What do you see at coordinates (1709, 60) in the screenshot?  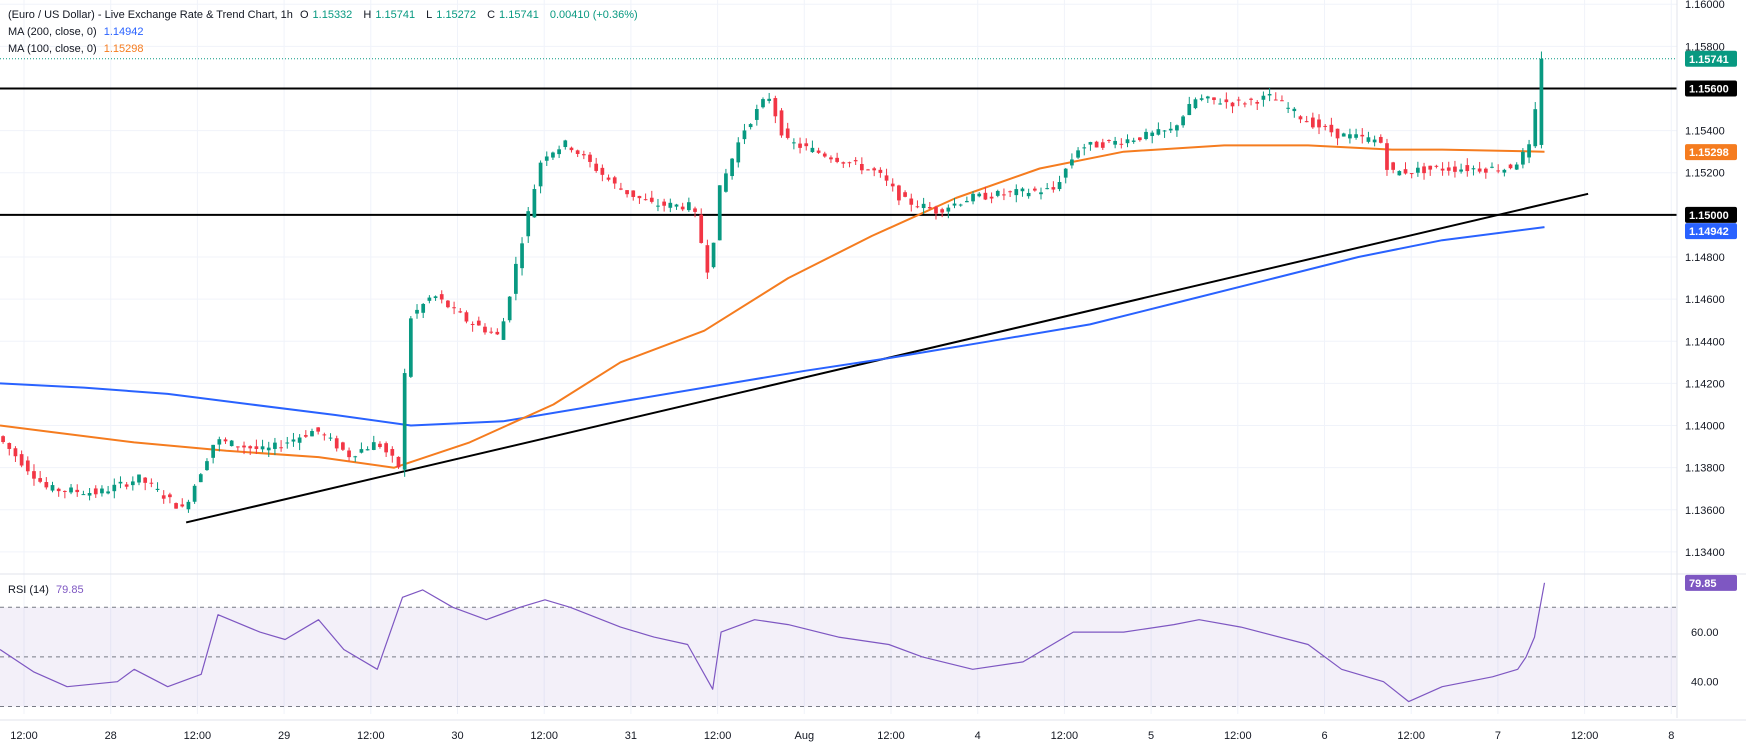 I see `last-price-tag-text: 1.15741` at bounding box center [1709, 60].